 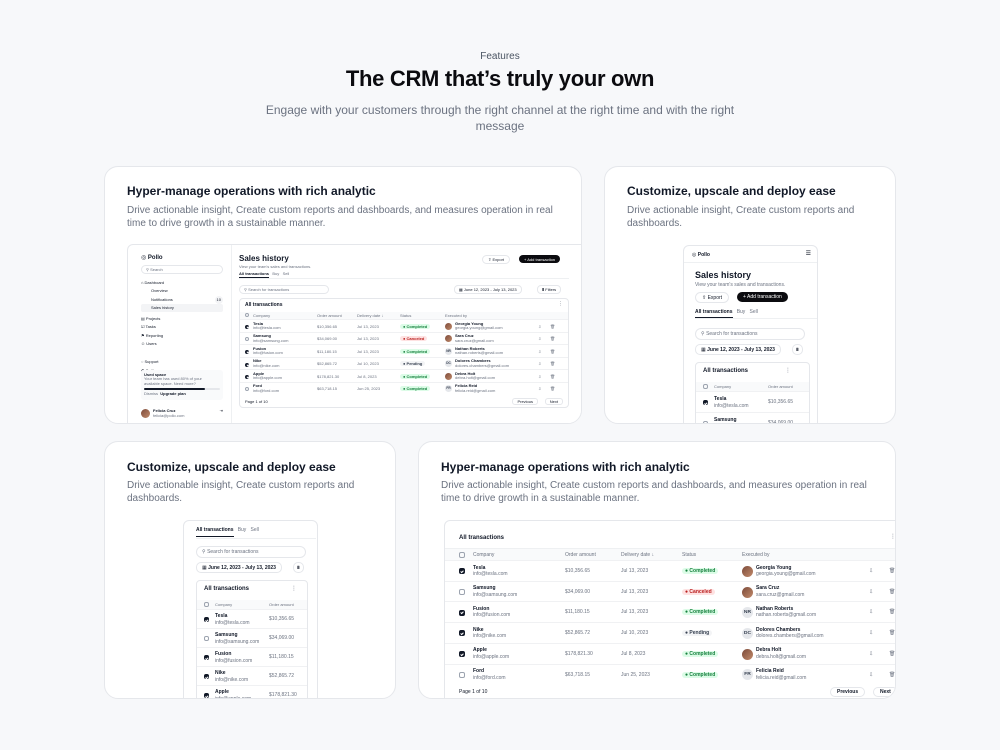 What do you see at coordinates (549, 289) in the screenshot?
I see `filters-button: ⩩ Filters` at bounding box center [549, 289].